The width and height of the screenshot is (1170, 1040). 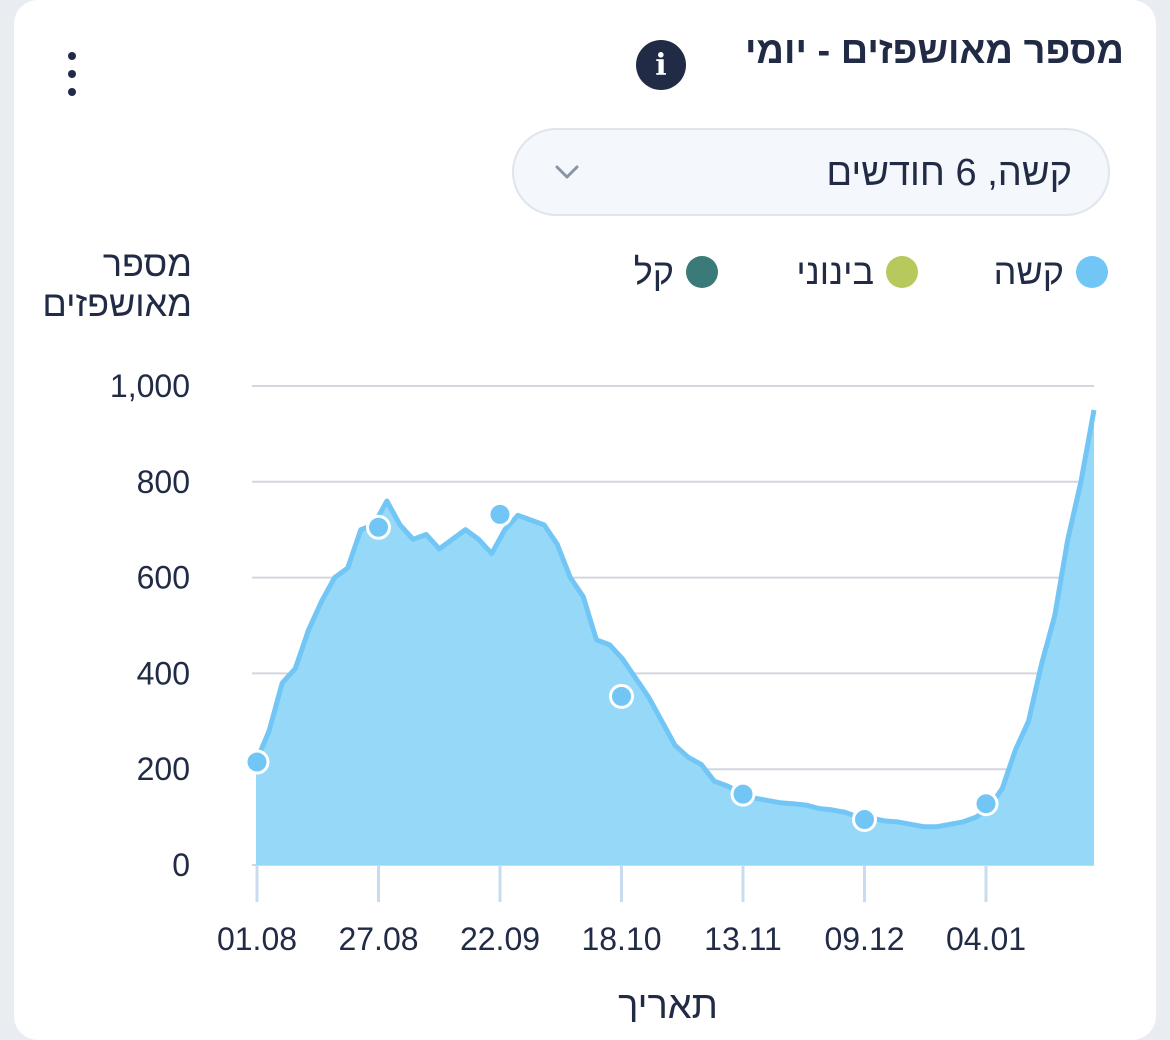 I want to click on legend-label-moderate: בינוני, so click(x=835, y=271).